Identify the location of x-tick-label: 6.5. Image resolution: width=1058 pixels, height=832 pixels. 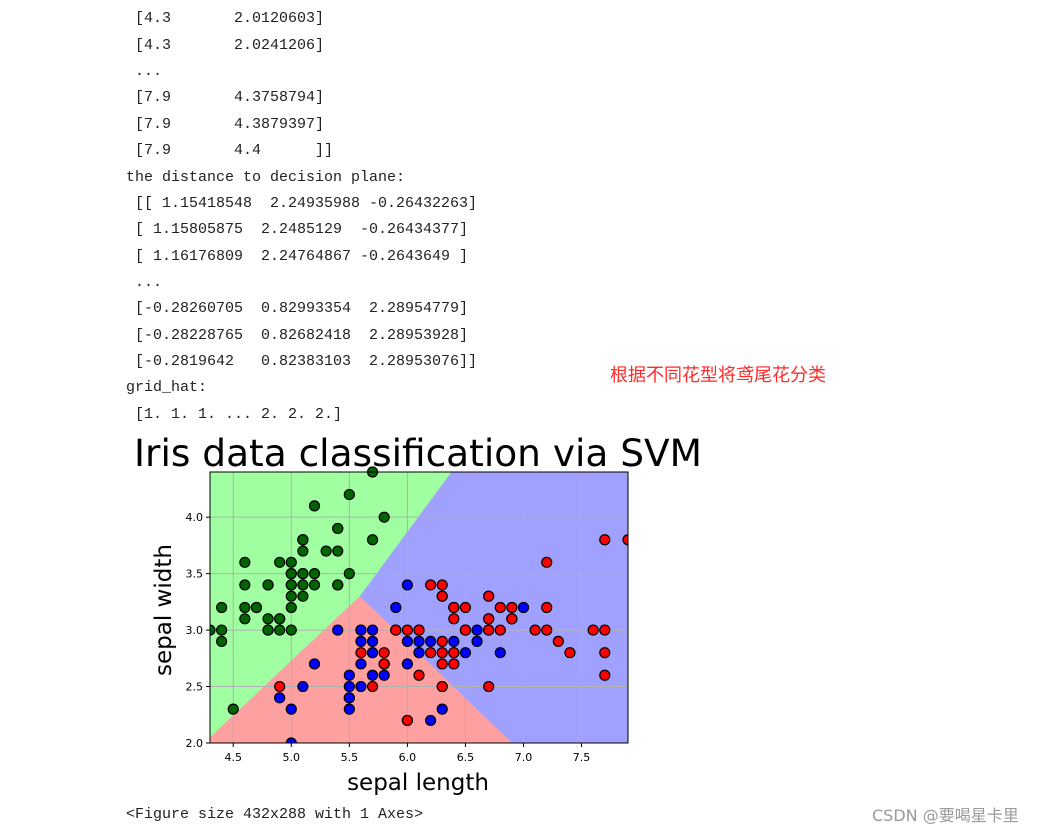
(466, 757).